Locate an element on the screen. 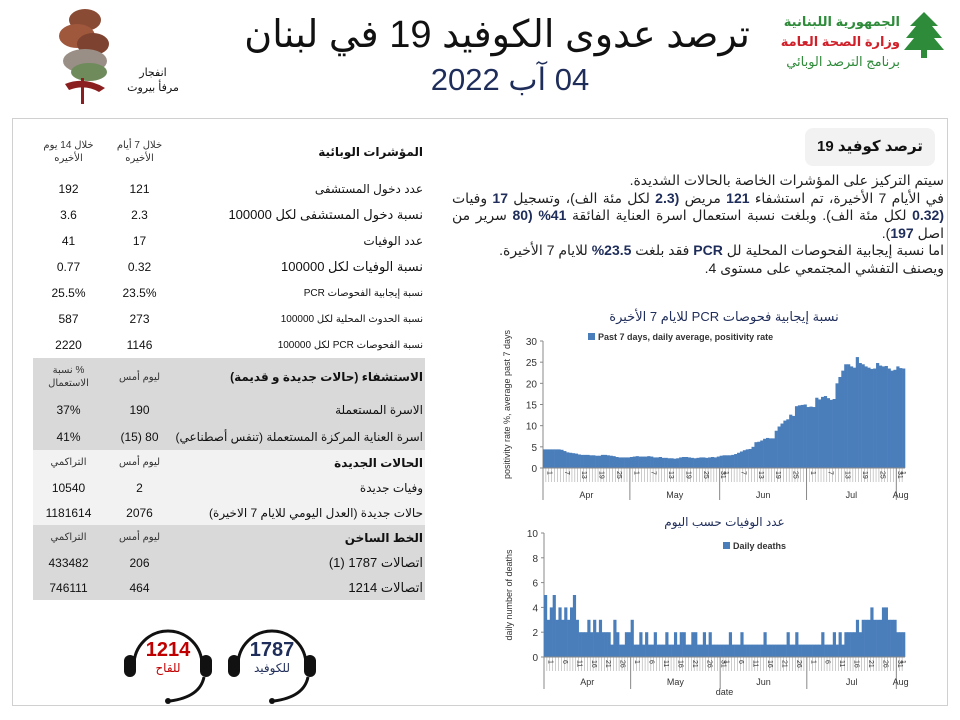 This screenshot has width=960, height=720. text-run: وفيات is located at coordinates (472, 197).